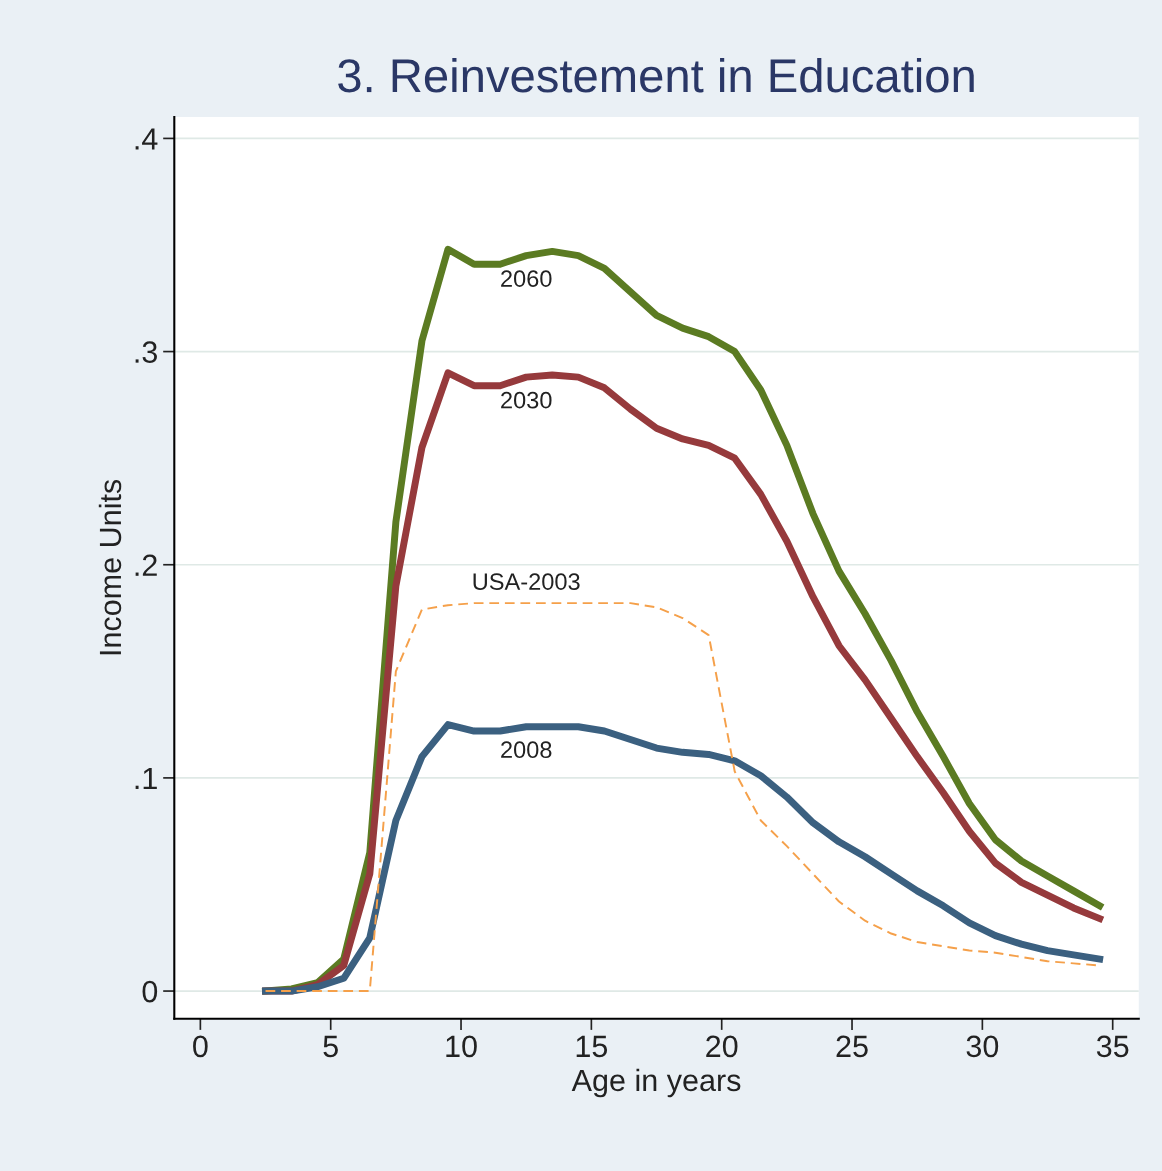 This screenshot has height=1171, width=1162. I want to click on x-tick-label: 25, so click(852, 1046).